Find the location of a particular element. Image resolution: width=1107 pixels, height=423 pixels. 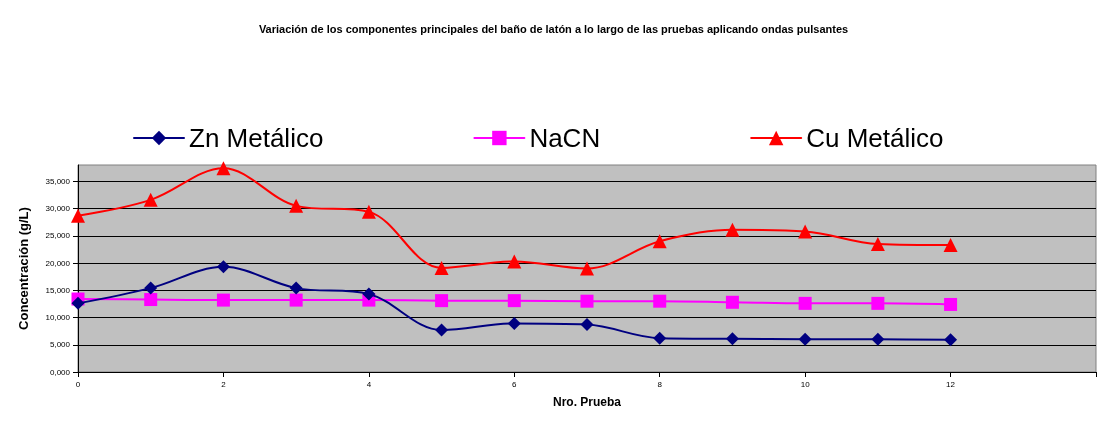

y-axis-title: Concentración (g/L) is located at coordinates (23, 268).